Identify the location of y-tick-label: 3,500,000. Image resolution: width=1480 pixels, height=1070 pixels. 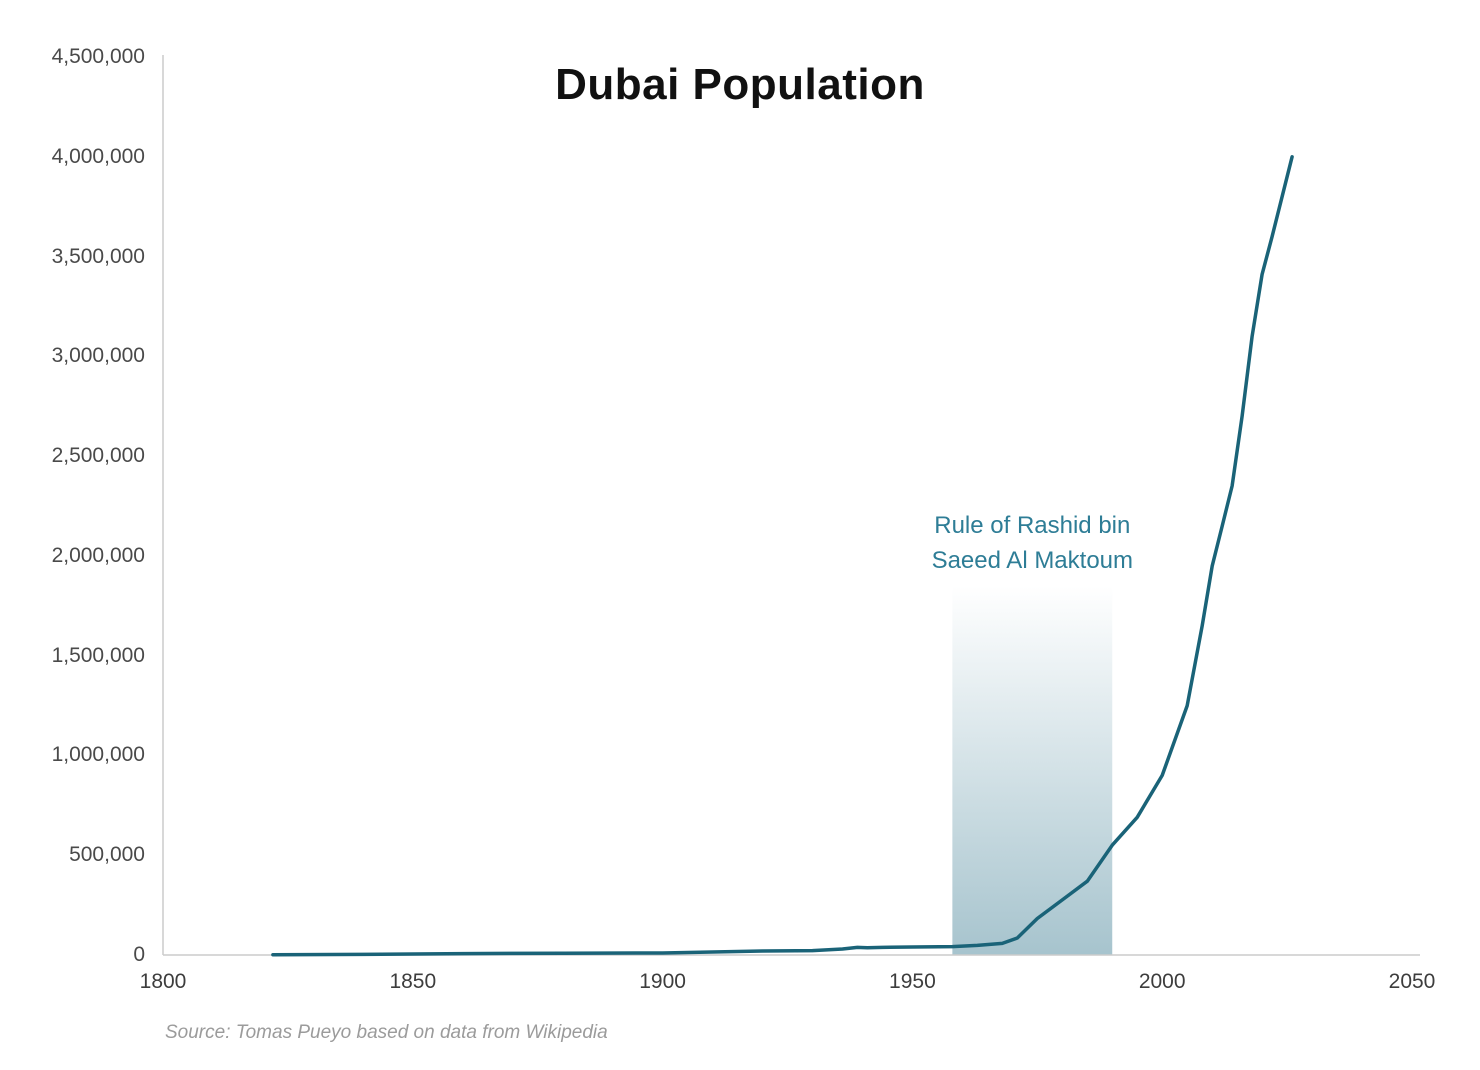
(98, 256).